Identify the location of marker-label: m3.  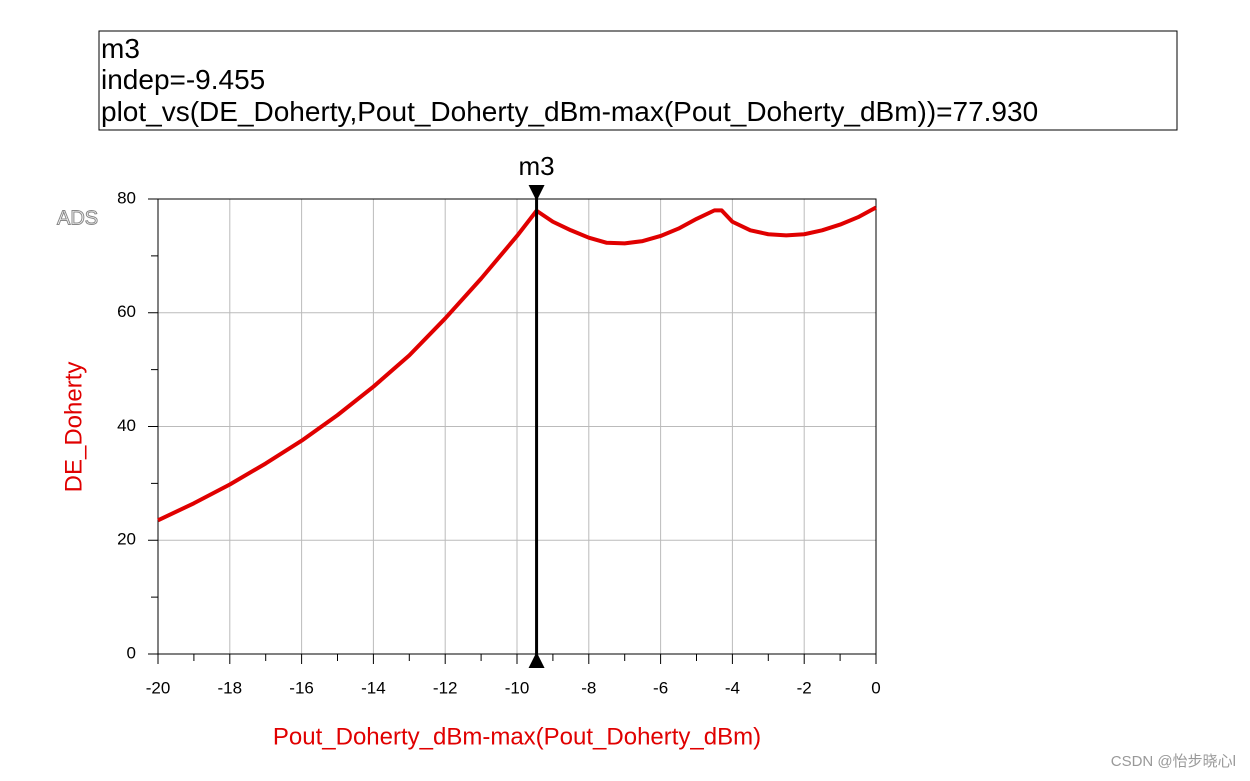
(537, 166).